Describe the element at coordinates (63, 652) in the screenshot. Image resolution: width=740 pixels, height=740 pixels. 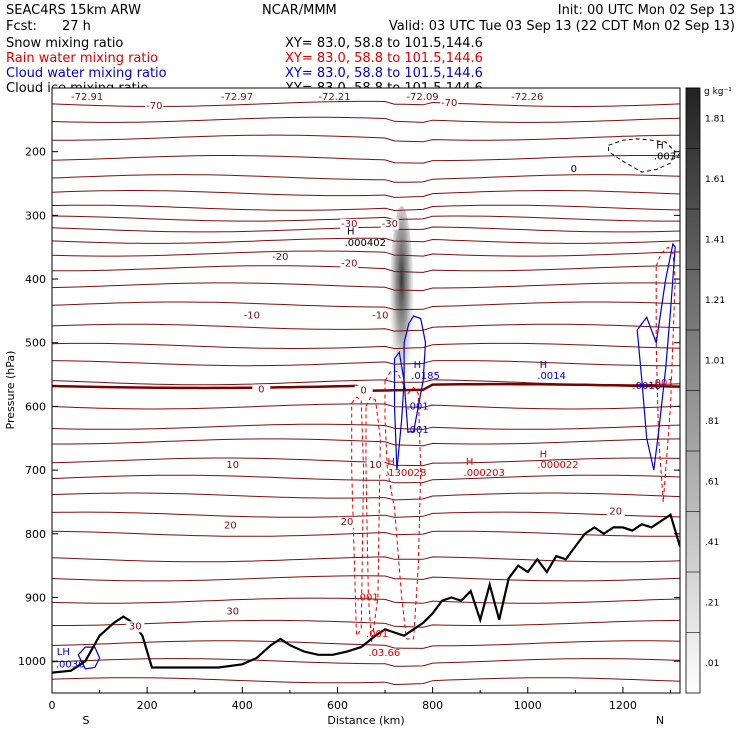
I see `field-annotation: LH` at that location.